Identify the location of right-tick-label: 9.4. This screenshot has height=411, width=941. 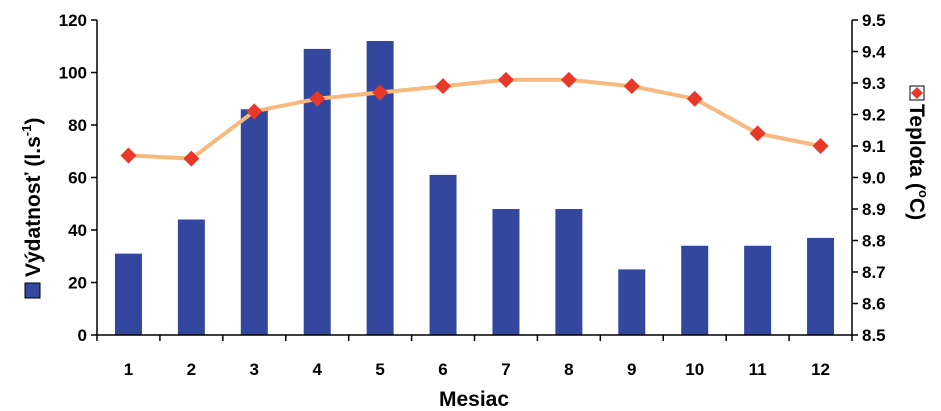
(874, 52).